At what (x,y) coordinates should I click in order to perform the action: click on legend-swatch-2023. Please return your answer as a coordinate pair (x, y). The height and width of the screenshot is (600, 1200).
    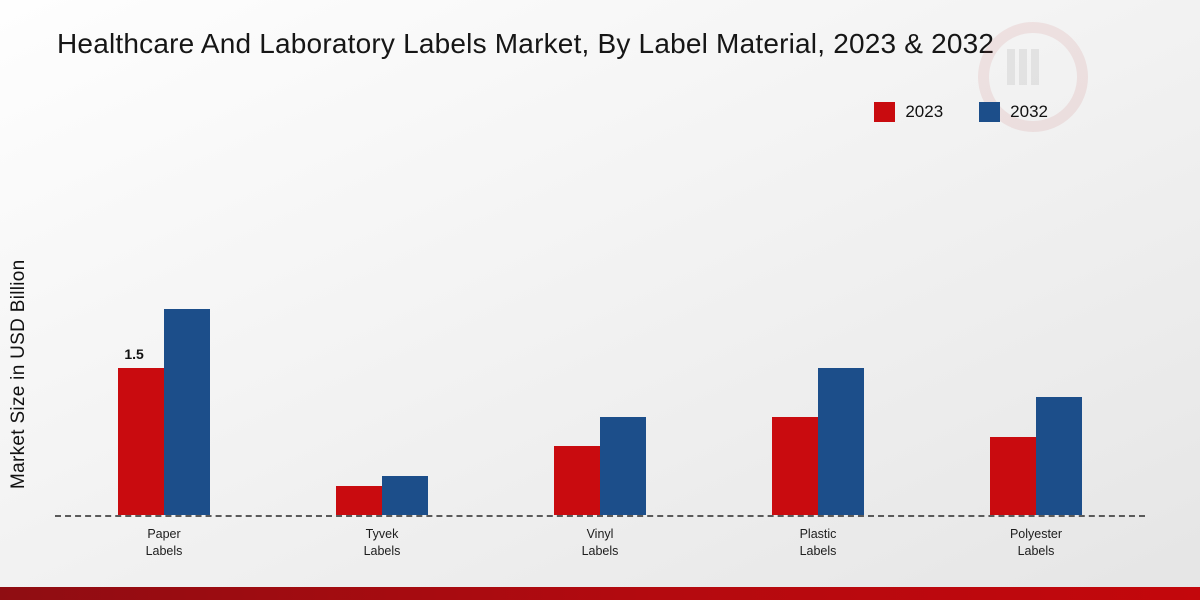
    Looking at the image, I should click on (885, 112).